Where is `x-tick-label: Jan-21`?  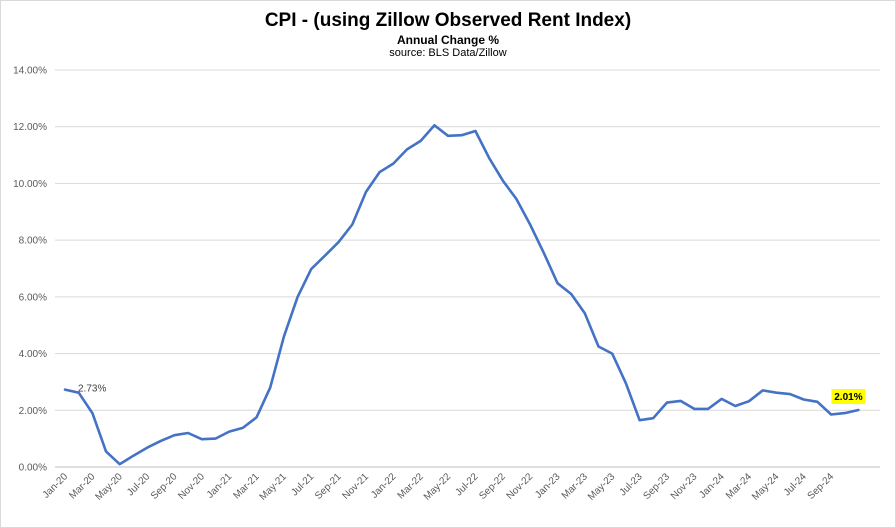 x-tick-label: Jan-21 is located at coordinates (220, 486).